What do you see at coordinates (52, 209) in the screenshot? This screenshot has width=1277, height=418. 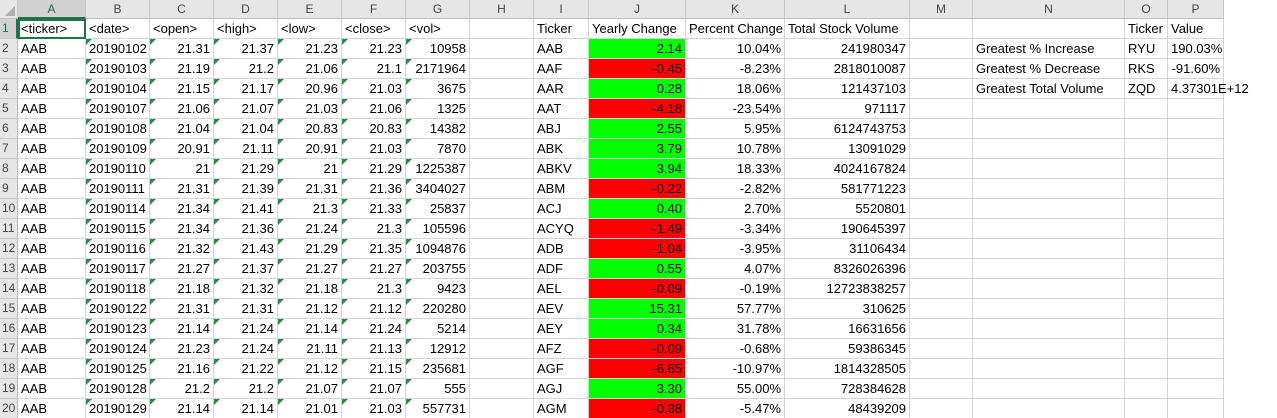 I see `cell-a10: AAB` at bounding box center [52, 209].